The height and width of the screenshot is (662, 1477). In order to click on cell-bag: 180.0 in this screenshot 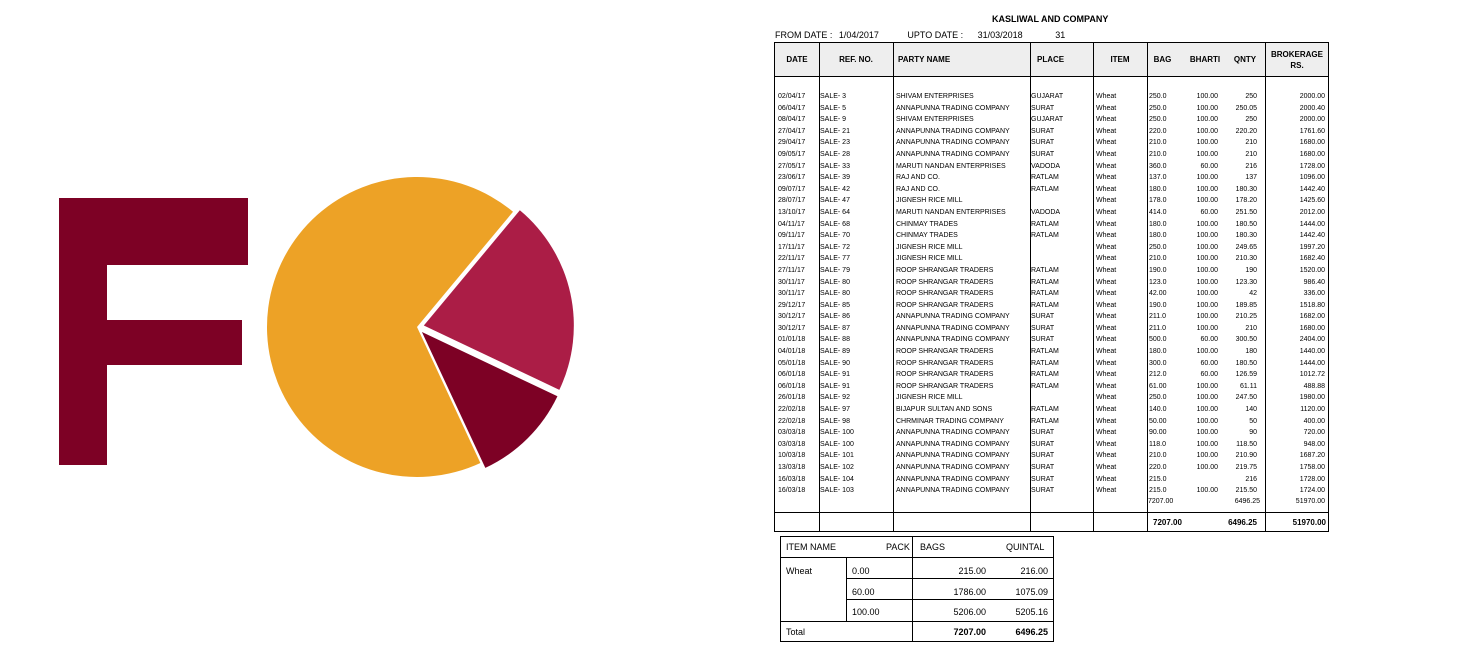, I will do `click(1158, 189)`.